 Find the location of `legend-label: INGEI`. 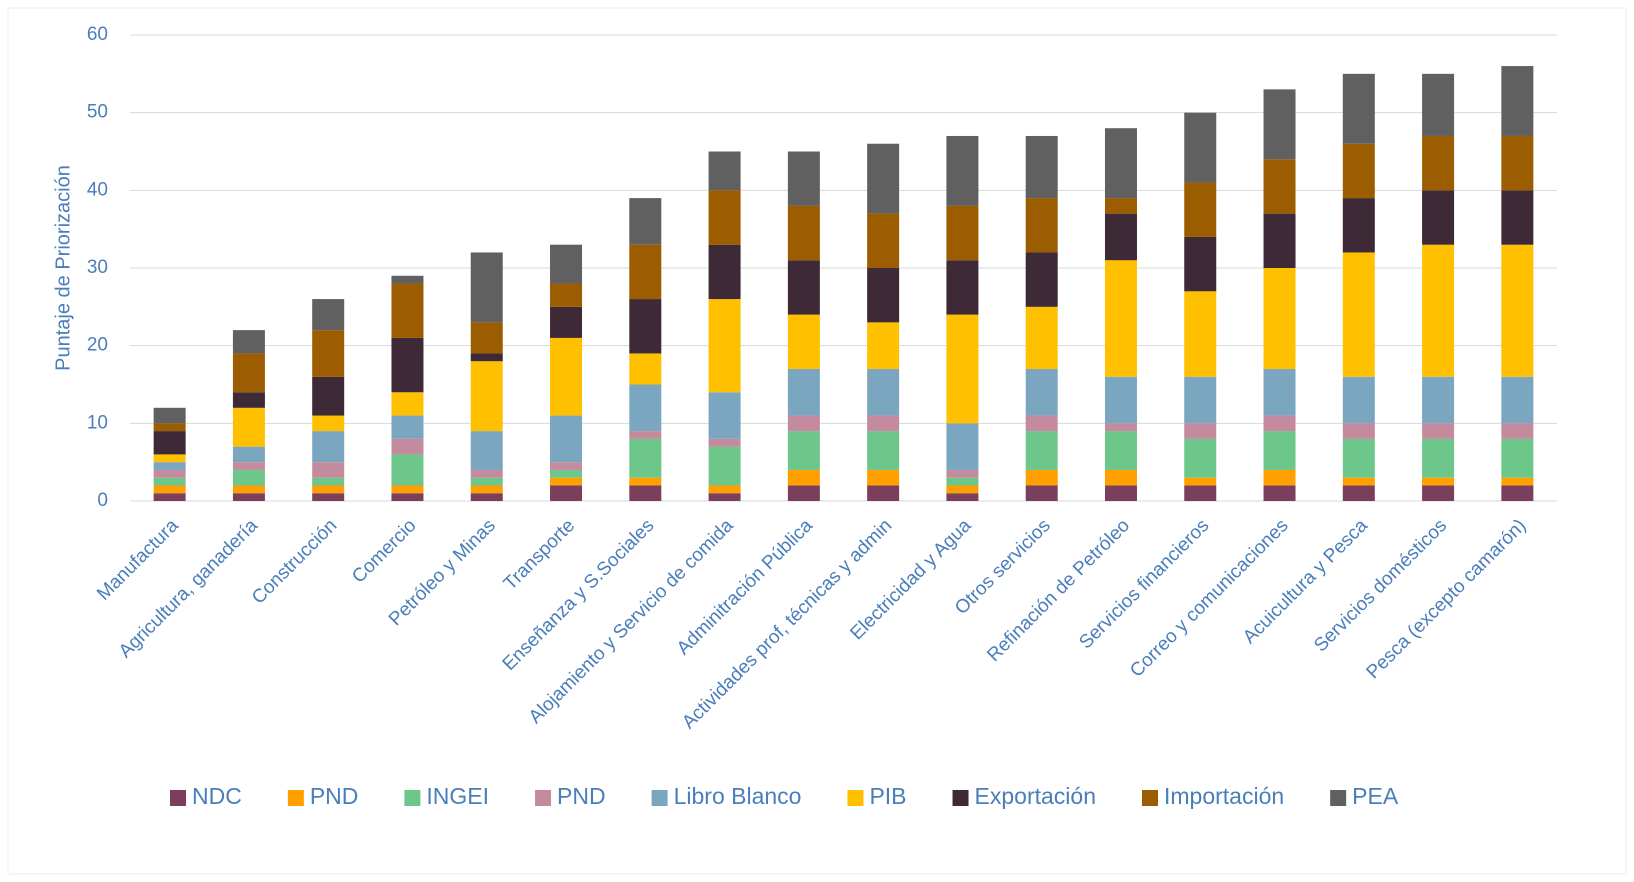

legend-label: INGEI is located at coordinates (457, 796).